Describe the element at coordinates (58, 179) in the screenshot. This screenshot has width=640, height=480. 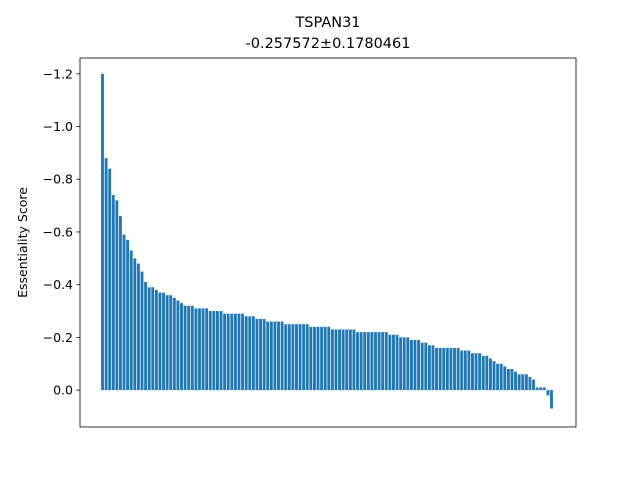
I see `y-tick-label: −0.8` at that location.